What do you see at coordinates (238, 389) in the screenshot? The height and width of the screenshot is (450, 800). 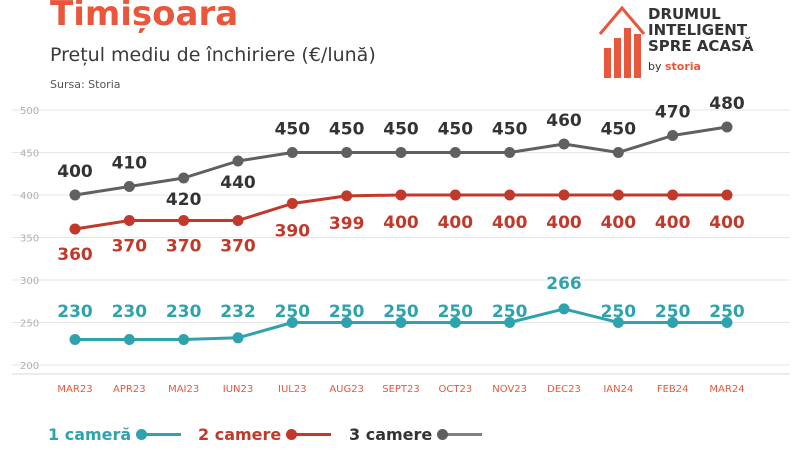 I see `x-tick-label-iun23: IUN23` at bounding box center [238, 389].